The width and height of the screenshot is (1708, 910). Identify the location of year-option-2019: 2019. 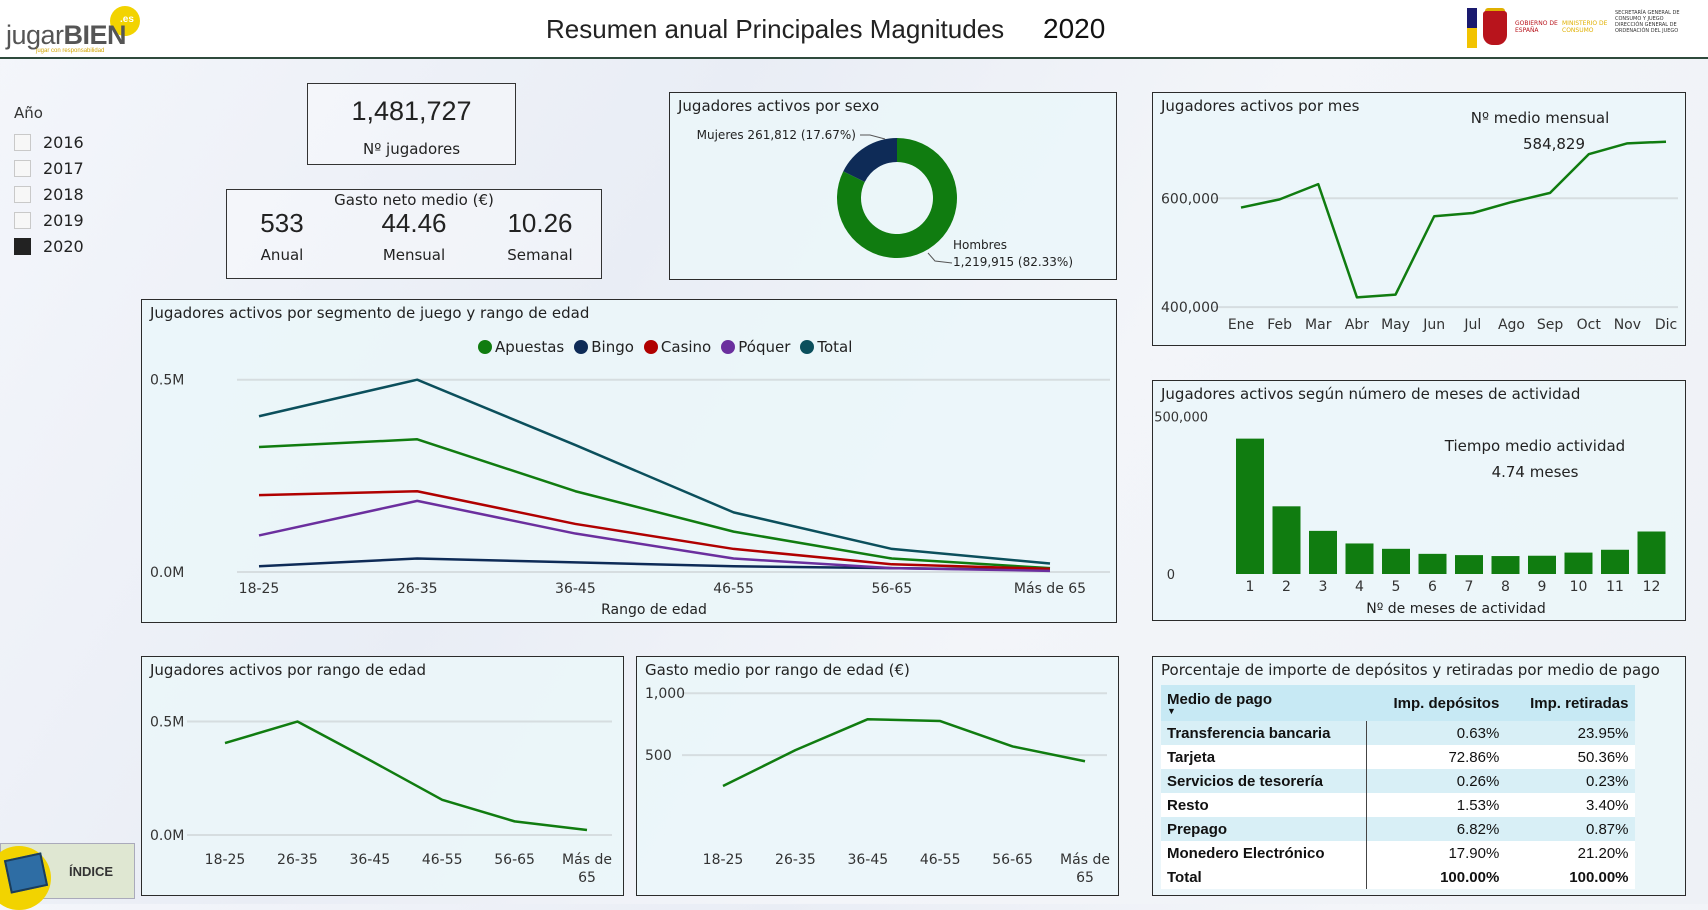
(69, 220).